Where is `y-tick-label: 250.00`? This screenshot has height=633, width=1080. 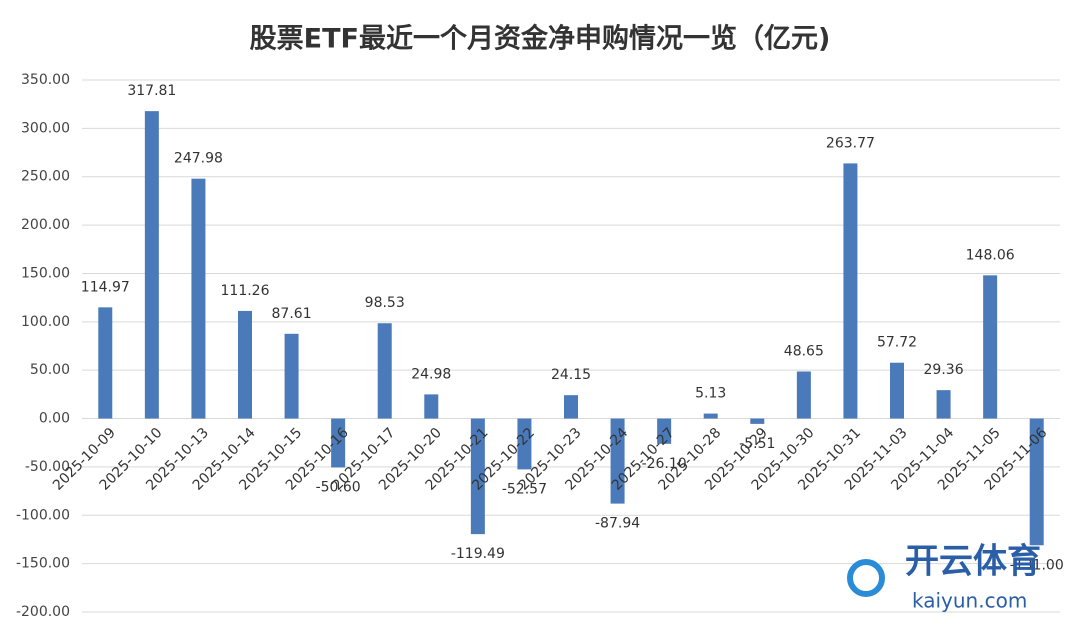 y-tick-label: 250.00 is located at coordinates (45, 177).